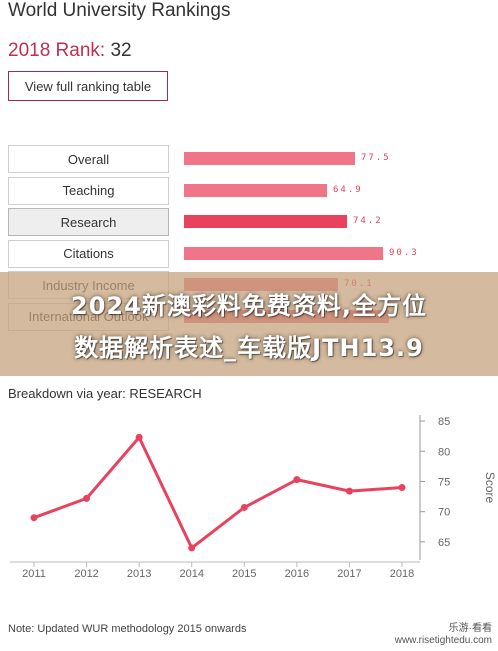 The width and height of the screenshot is (498, 651). I want to click on rank-value: 32, so click(121, 50).